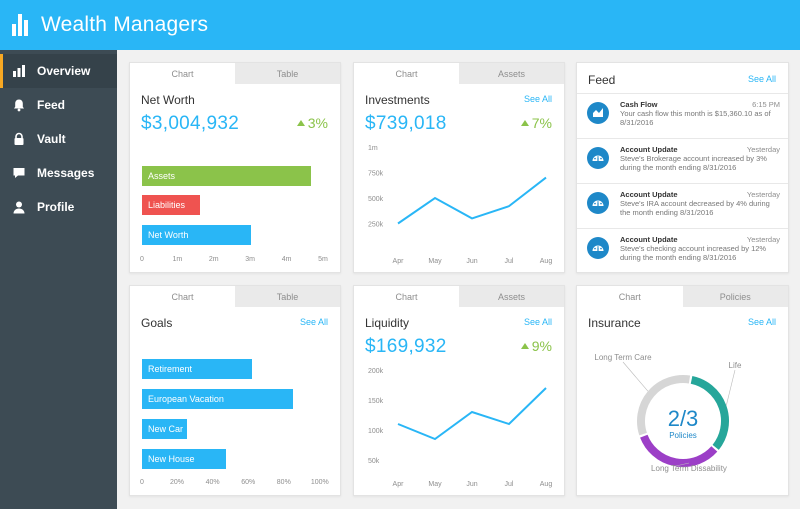 The image size is (800, 509). I want to click on liquidity-value: $169,932, so click(406, 346).